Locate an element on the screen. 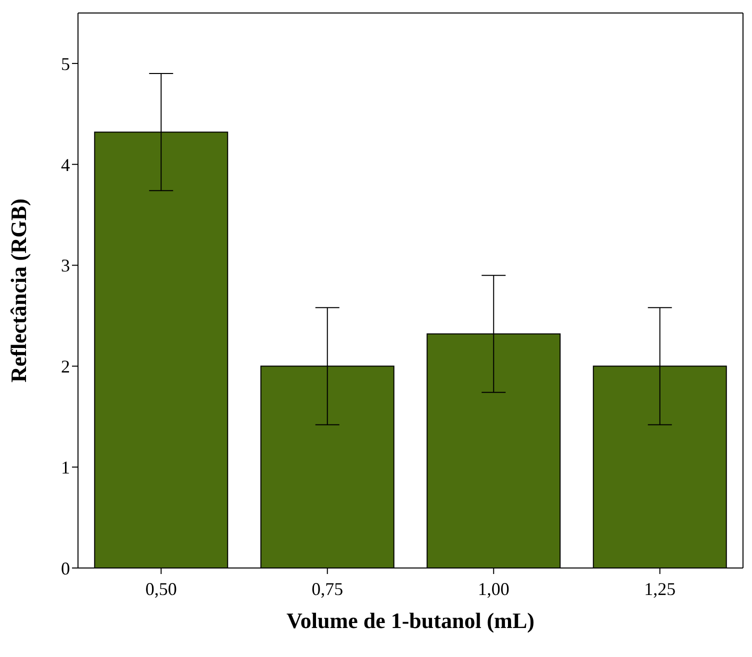  y-tick-label: 1 is located at coordinates (65, 467).